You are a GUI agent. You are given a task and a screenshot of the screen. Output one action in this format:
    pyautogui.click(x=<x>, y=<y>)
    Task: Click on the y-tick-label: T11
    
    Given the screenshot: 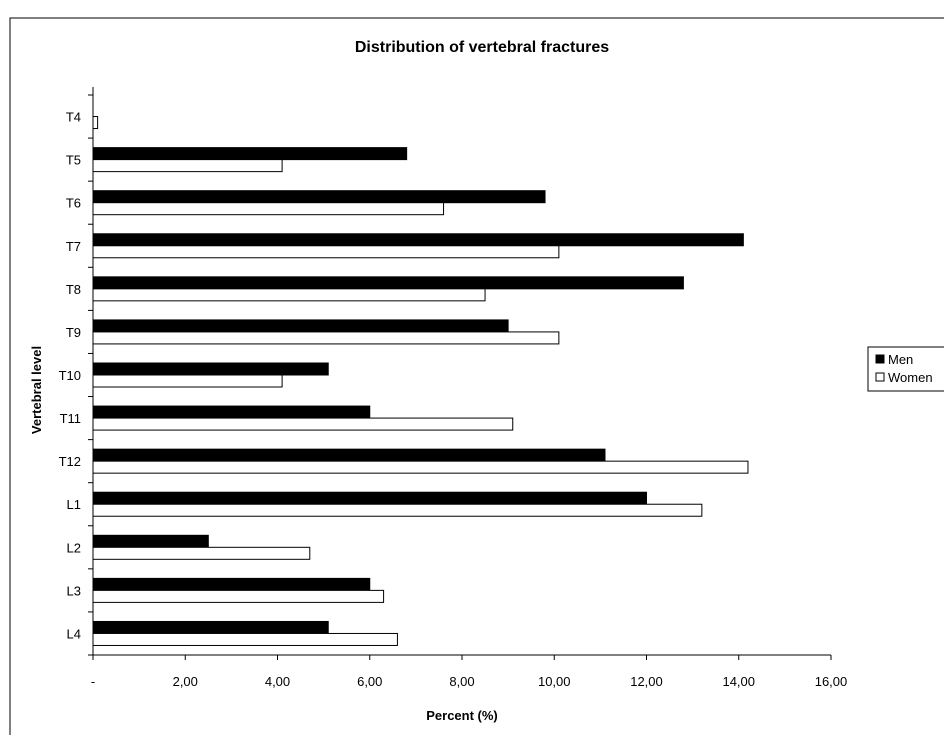 What is the action you would take?
    pyautogui.click(x=70, y=418)
    